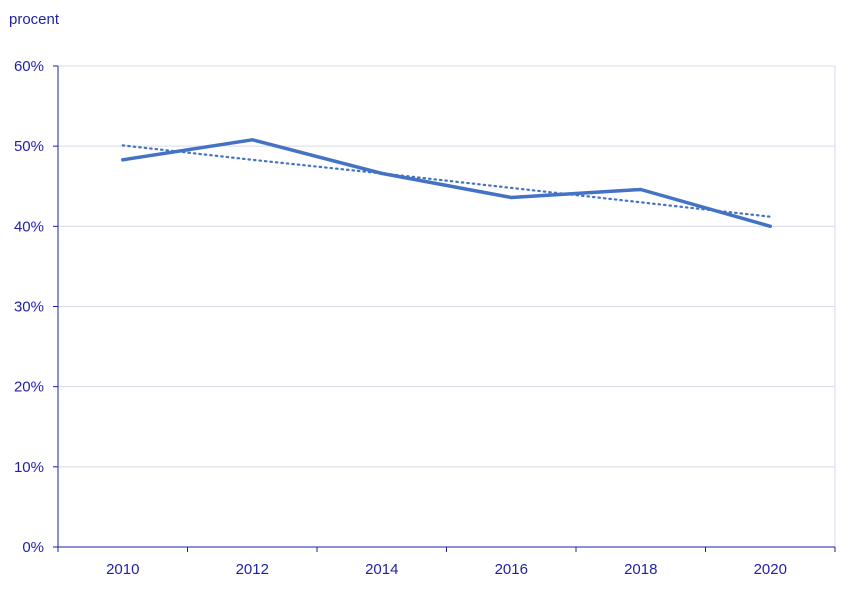 The width and height of the screenshot is (854, 589). Describe the element at coordinates (122, 569) in the screenshot. I see `x-tick-label-0: 2010` at that location.